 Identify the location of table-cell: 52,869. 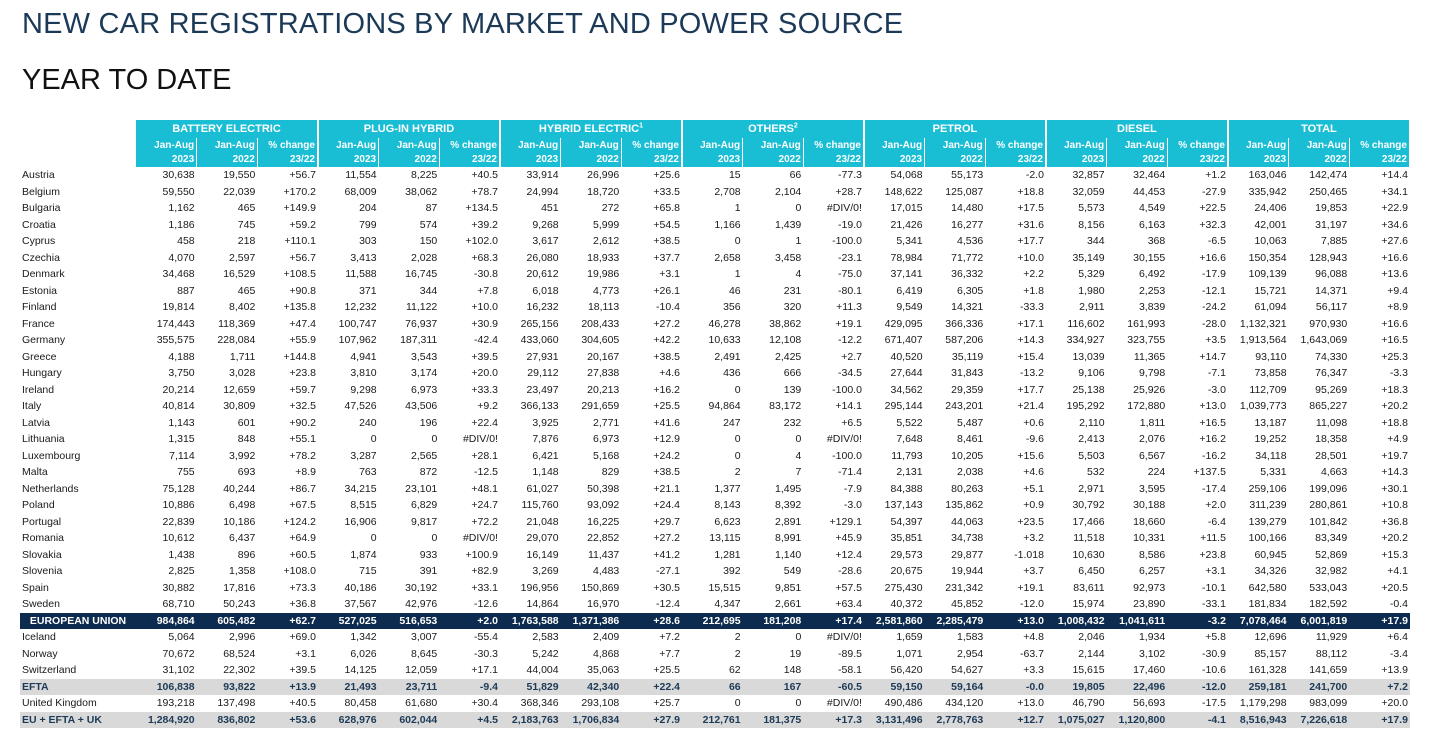
(1331, 554).